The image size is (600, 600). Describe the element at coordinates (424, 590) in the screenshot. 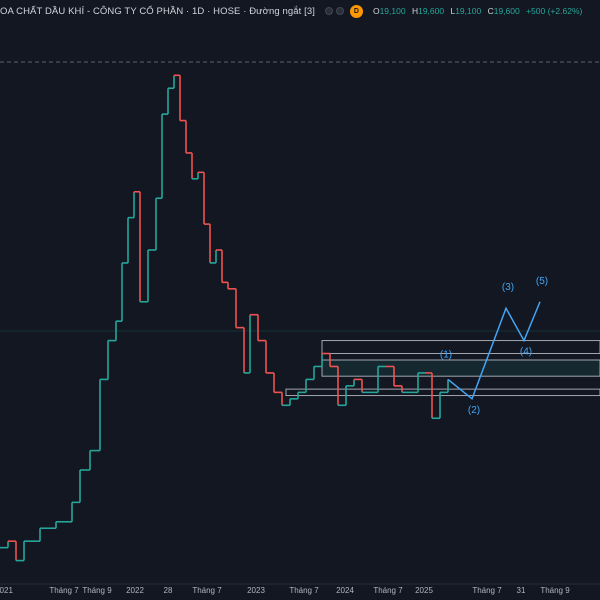

I see `time-tick-label: 2025` at that location.